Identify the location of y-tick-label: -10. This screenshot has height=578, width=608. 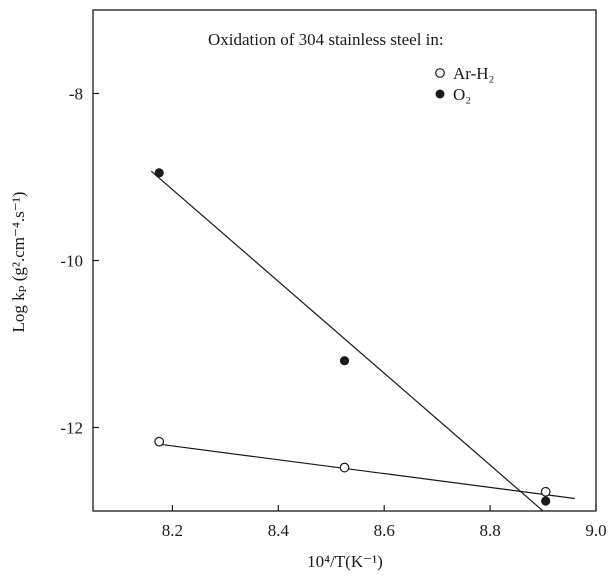
(71, 261).